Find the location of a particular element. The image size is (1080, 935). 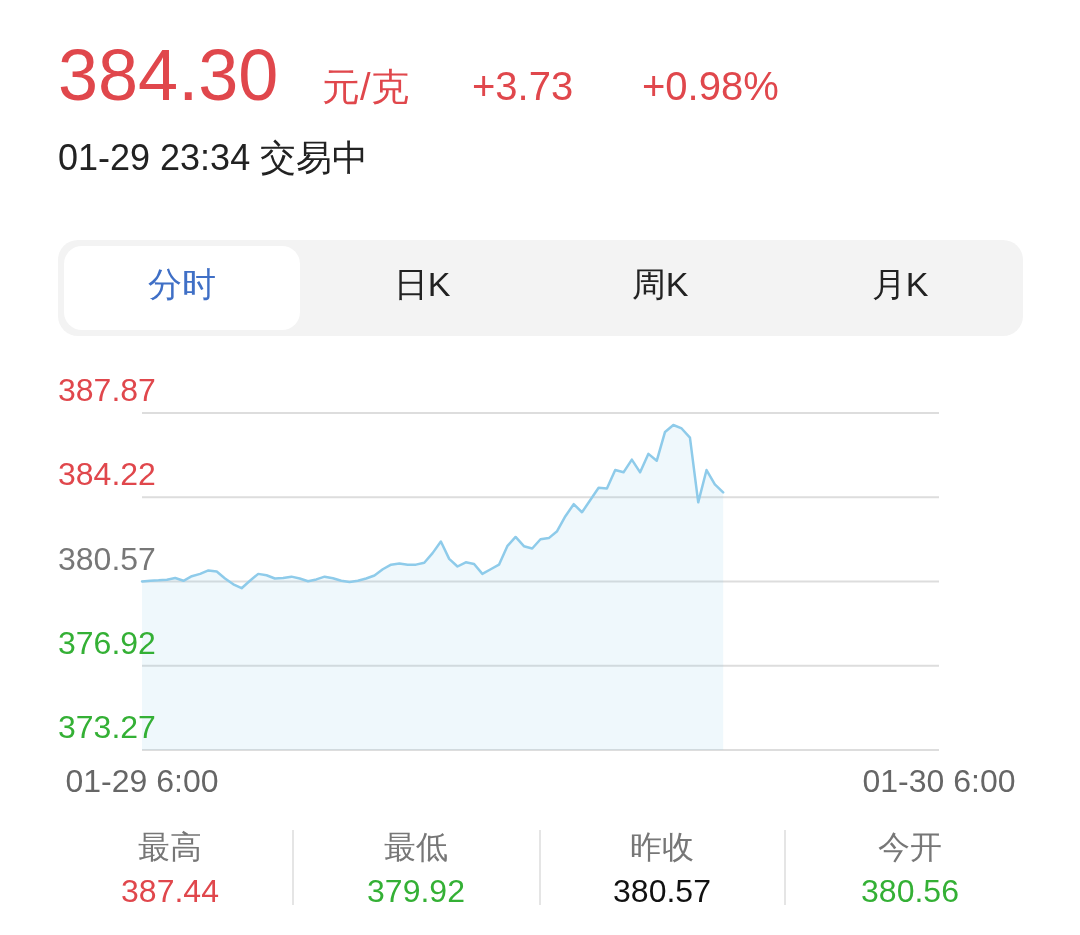

x-tick-label: 01-30 6:00 is located at coordinates (939, 781).